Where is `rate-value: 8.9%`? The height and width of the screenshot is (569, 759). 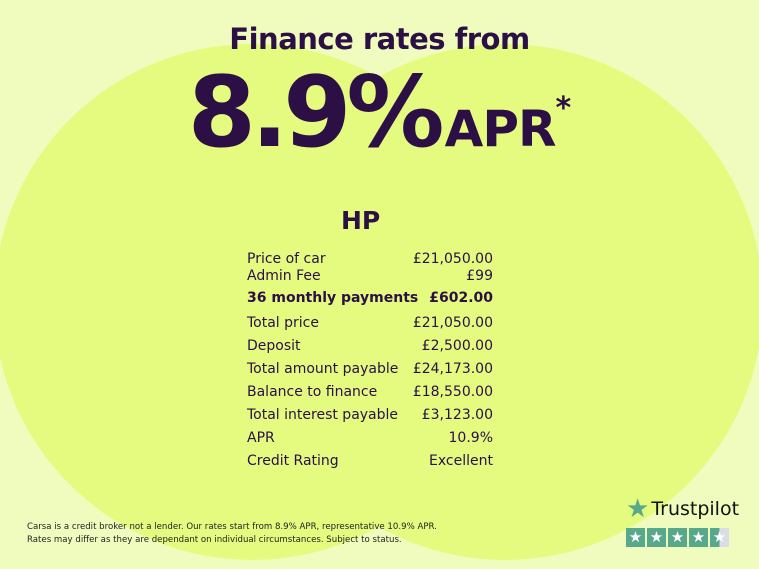
rate-value: 8.9% is located at coordinates (316, 113).